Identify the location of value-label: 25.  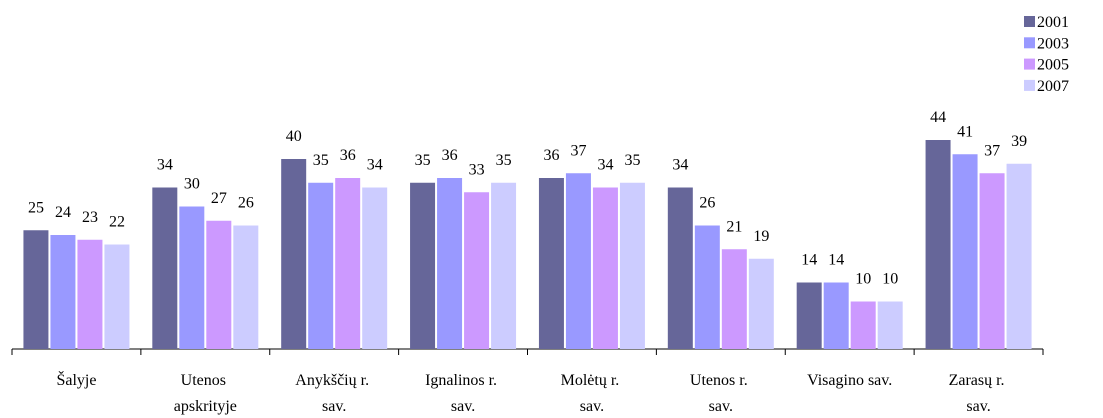
(36, 207).